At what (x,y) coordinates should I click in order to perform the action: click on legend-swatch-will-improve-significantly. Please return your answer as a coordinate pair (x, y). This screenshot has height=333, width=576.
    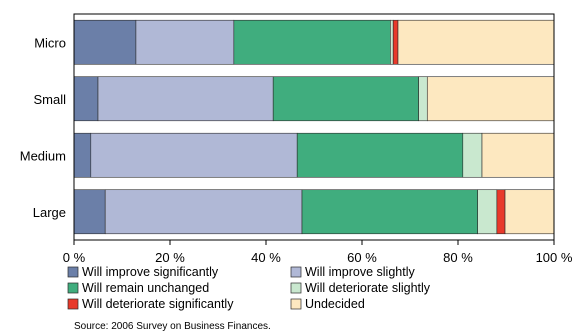
    Looking at the image, I should click on (73, 272).